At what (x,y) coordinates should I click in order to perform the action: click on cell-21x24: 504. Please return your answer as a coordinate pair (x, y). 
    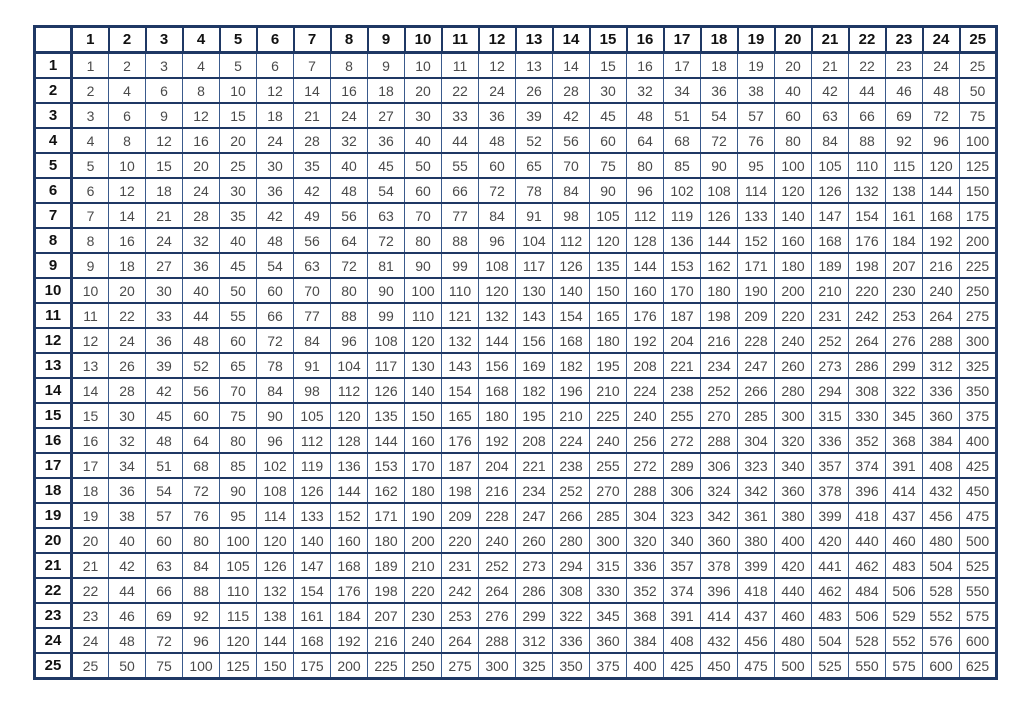
    Looking at the image, I should click on (941, 565).